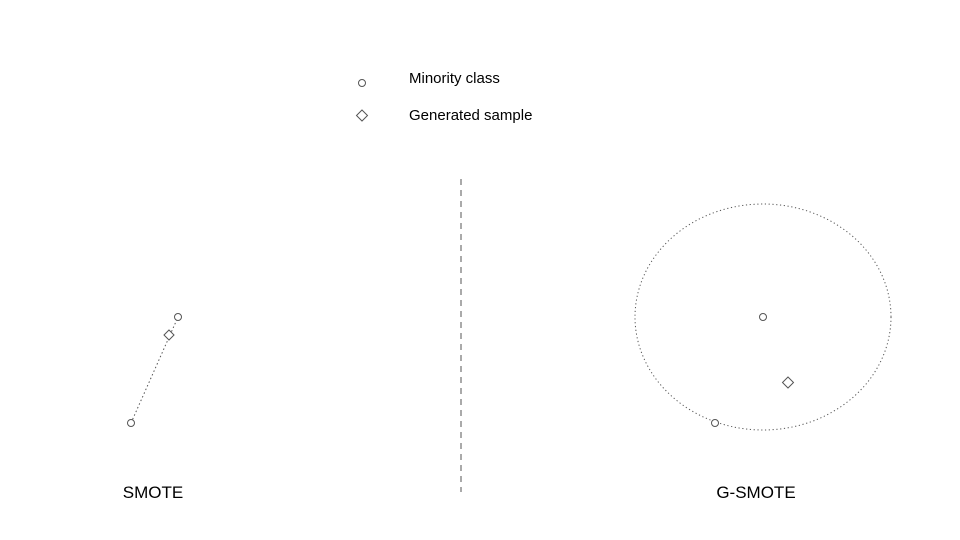 This screenshot has height=540, width=960. Describe the element at coordinates (715, 423) in the screenshot. I see `gsmote-neighbor-minority-sample` at that location.